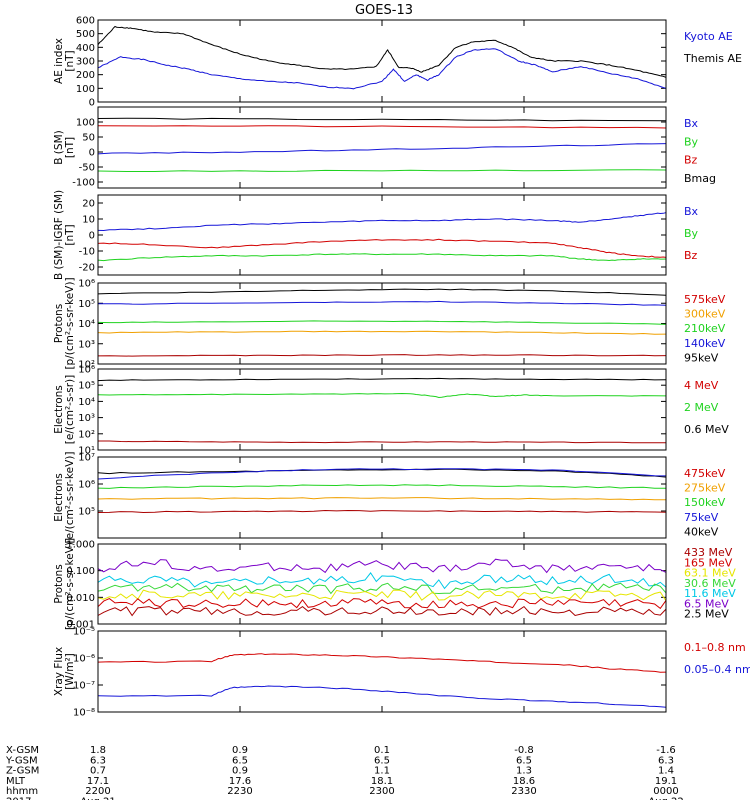 Image resolution: width=750 pixels, height=800 pixels. Describe the element at coordinates (98, 750) in the screenshot. I see `footer-value: 1.8` at that location.